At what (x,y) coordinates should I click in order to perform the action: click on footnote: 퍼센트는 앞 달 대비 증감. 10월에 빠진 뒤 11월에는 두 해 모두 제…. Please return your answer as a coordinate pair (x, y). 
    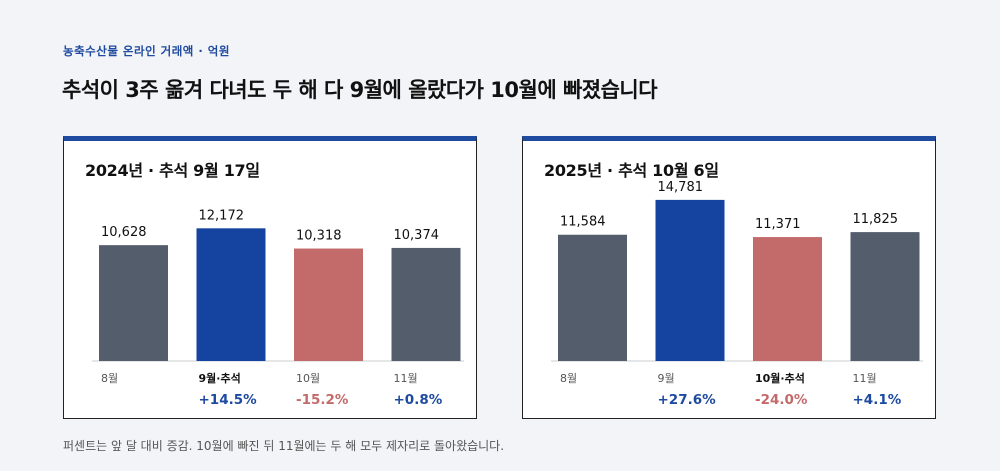
    Looking at the image, I should click on (284, 446).